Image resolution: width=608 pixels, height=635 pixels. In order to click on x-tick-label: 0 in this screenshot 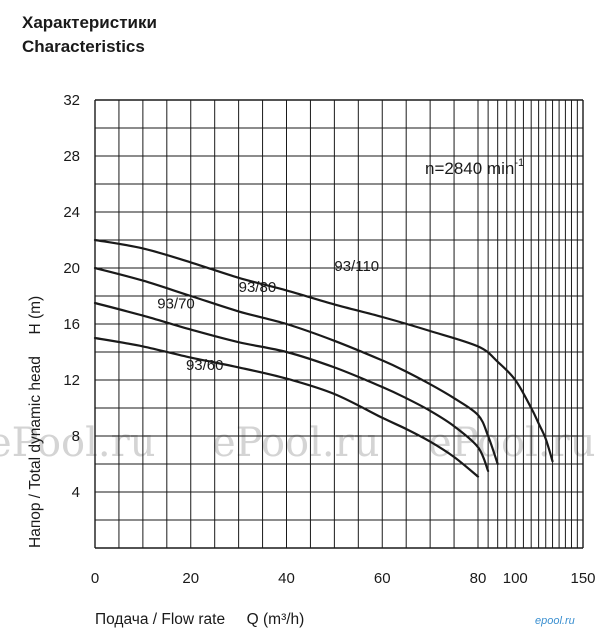, I will do `click(95, 578)`.